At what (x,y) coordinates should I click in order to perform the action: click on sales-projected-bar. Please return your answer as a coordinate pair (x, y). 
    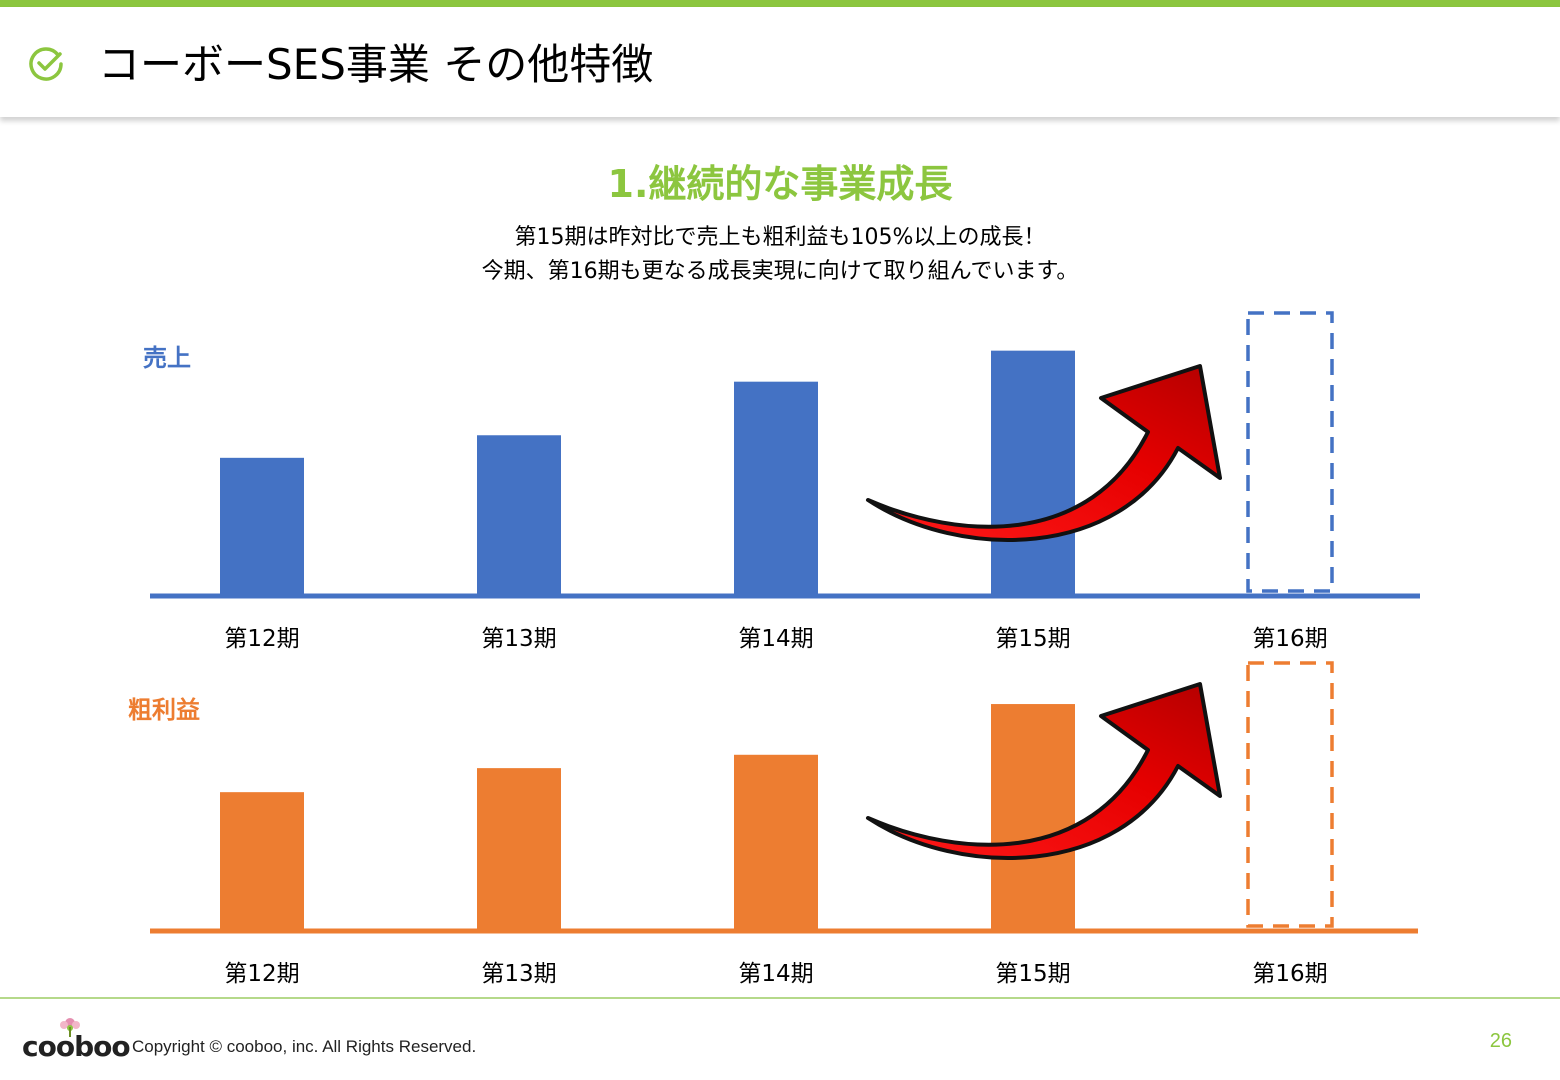
    Looking at the image, I should click on (1290, 452).